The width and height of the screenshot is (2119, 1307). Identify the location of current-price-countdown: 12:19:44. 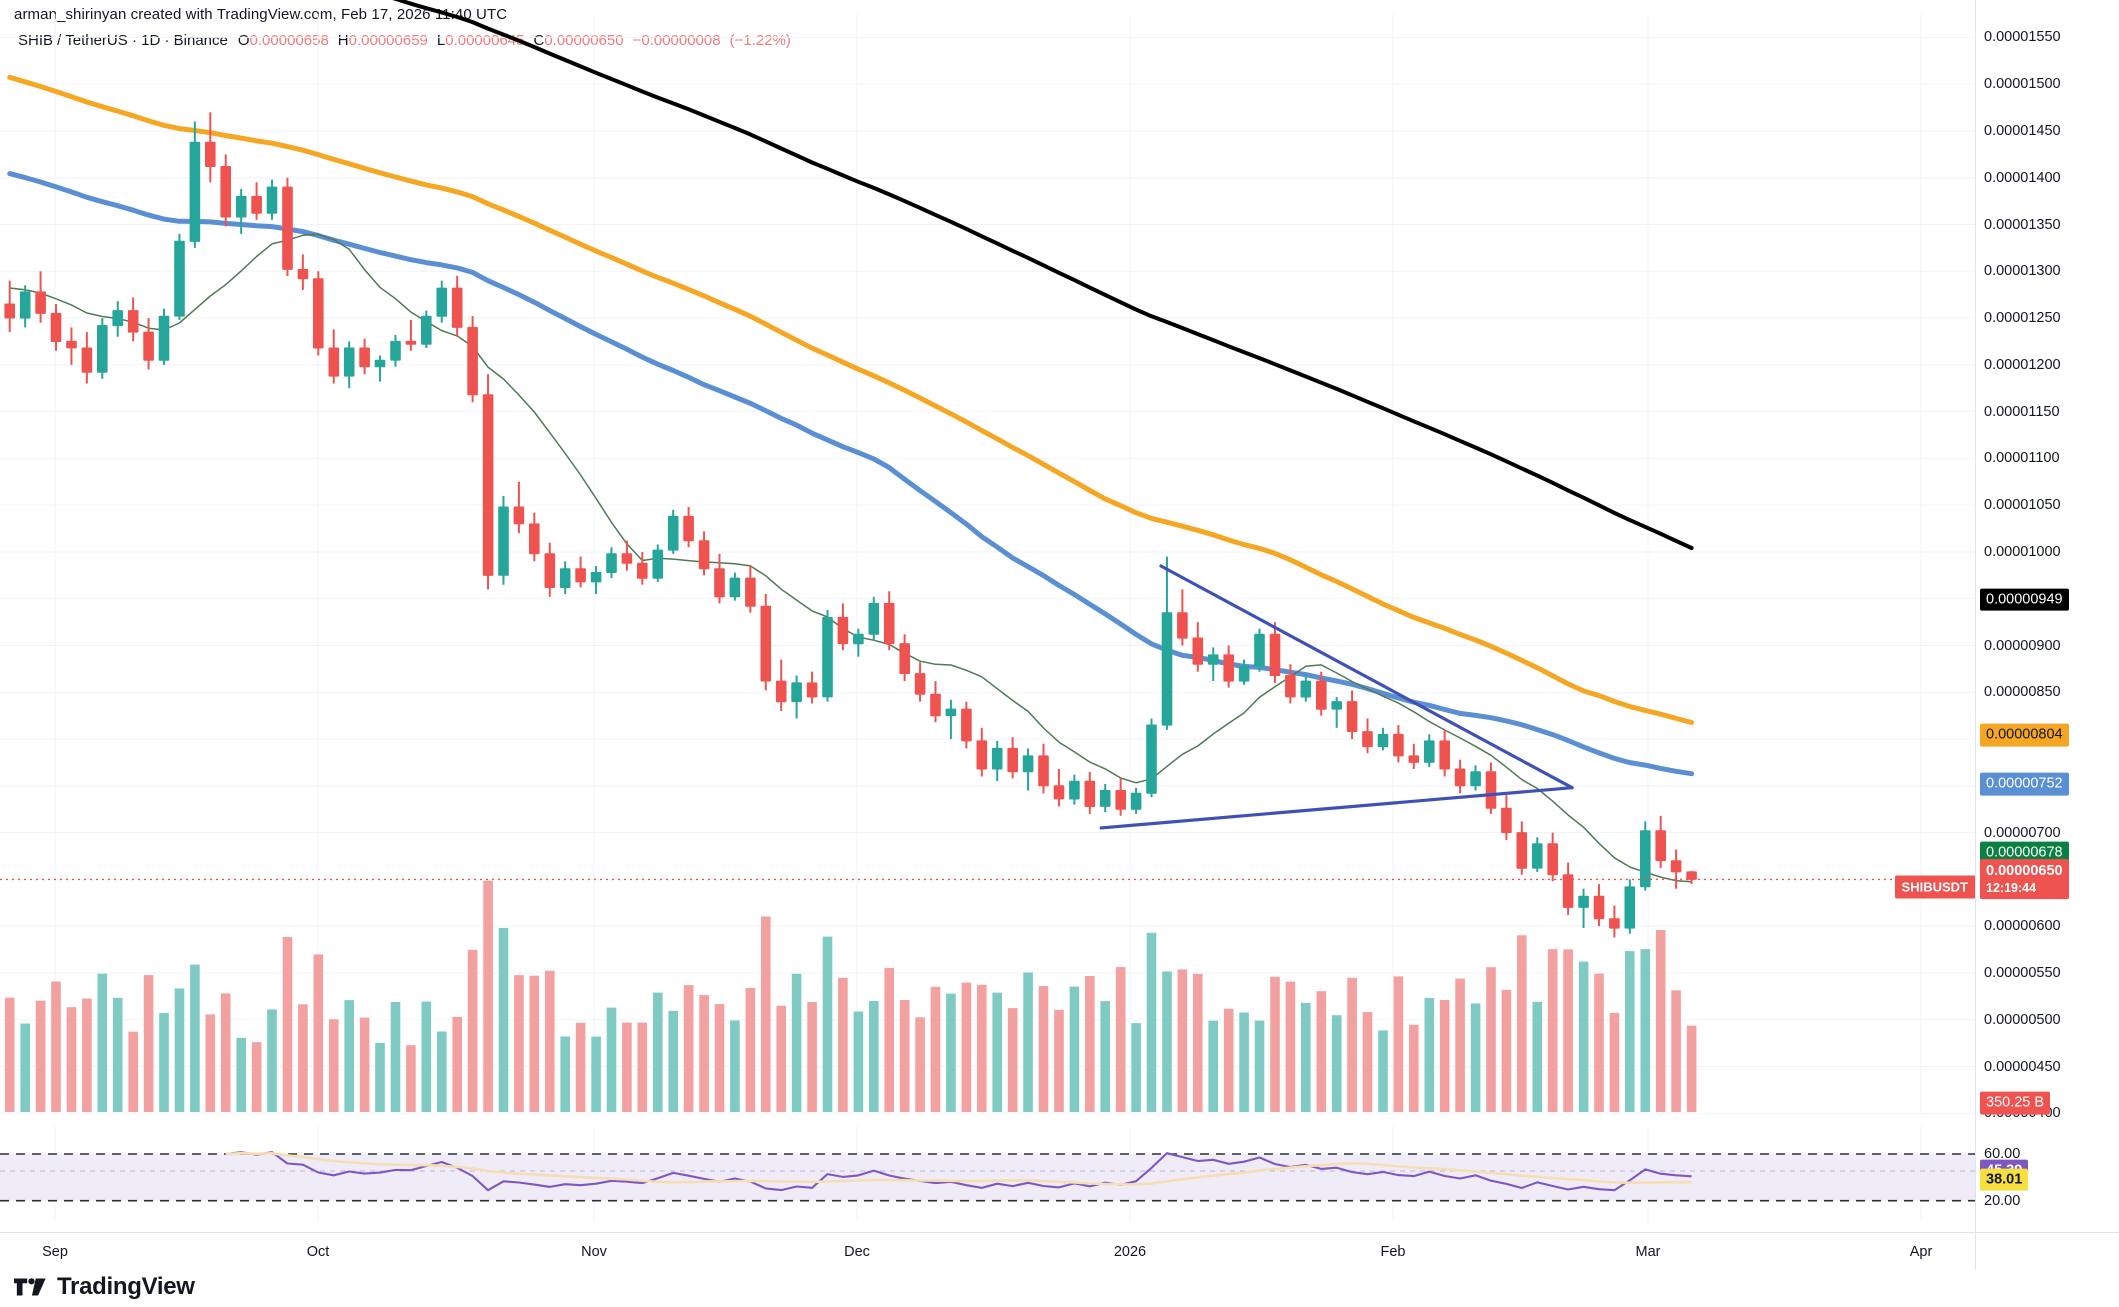
(2011, 887).